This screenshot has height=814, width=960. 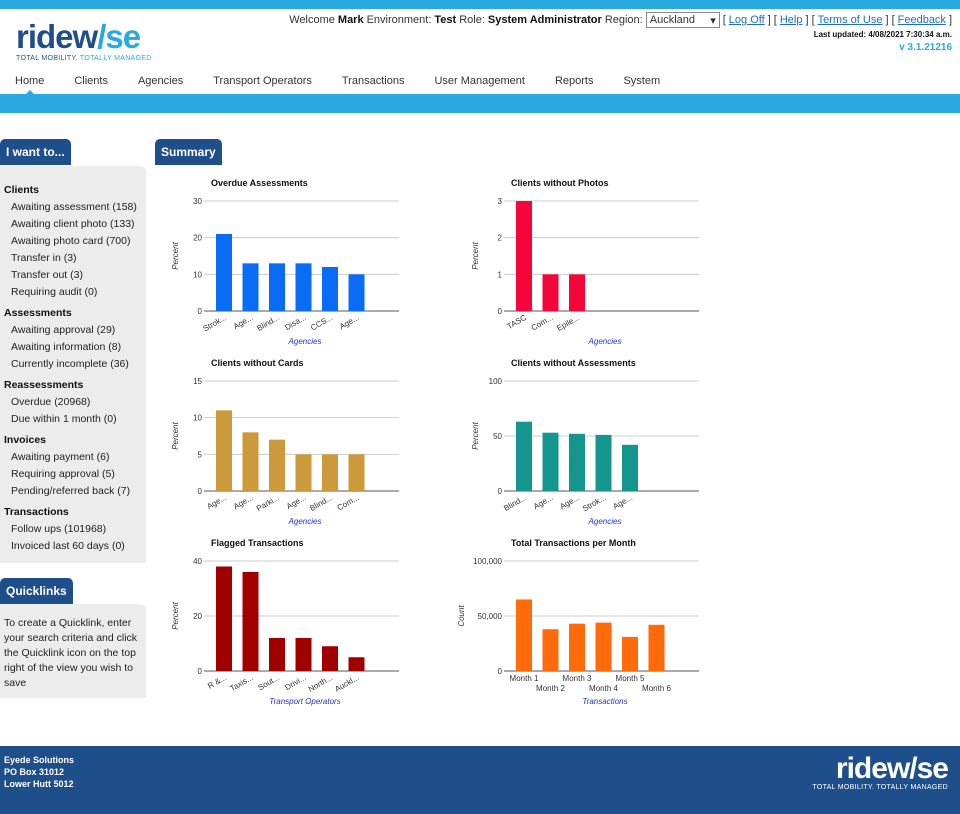 What do you see at coordinates (197, 381) in the screenshot?
I see `y-tick-label: 15` at bounding box center [197, 381].